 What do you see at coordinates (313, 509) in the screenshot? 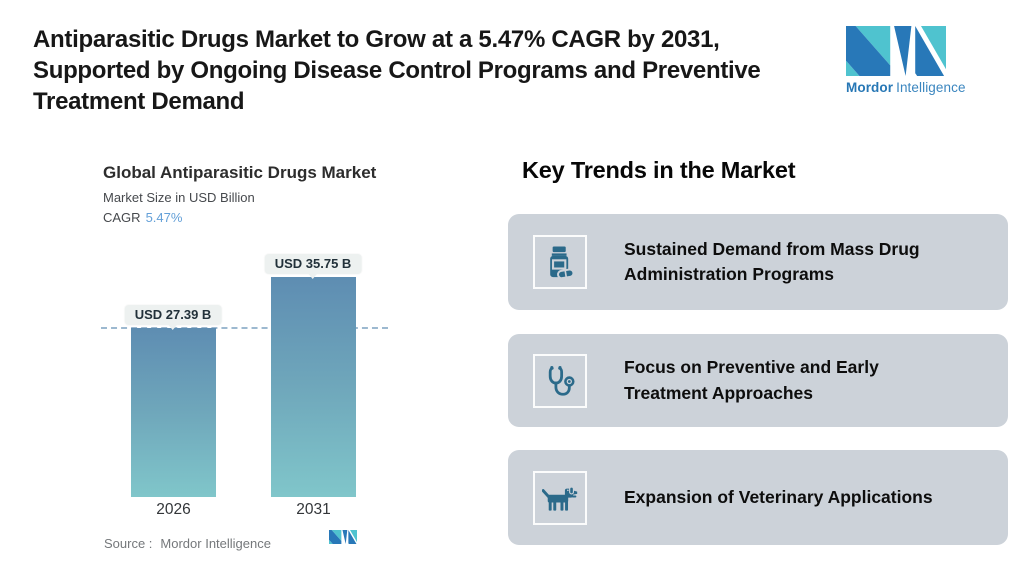
I see `x-axis-label-2031: 2031` at bounding box center [313, 509].